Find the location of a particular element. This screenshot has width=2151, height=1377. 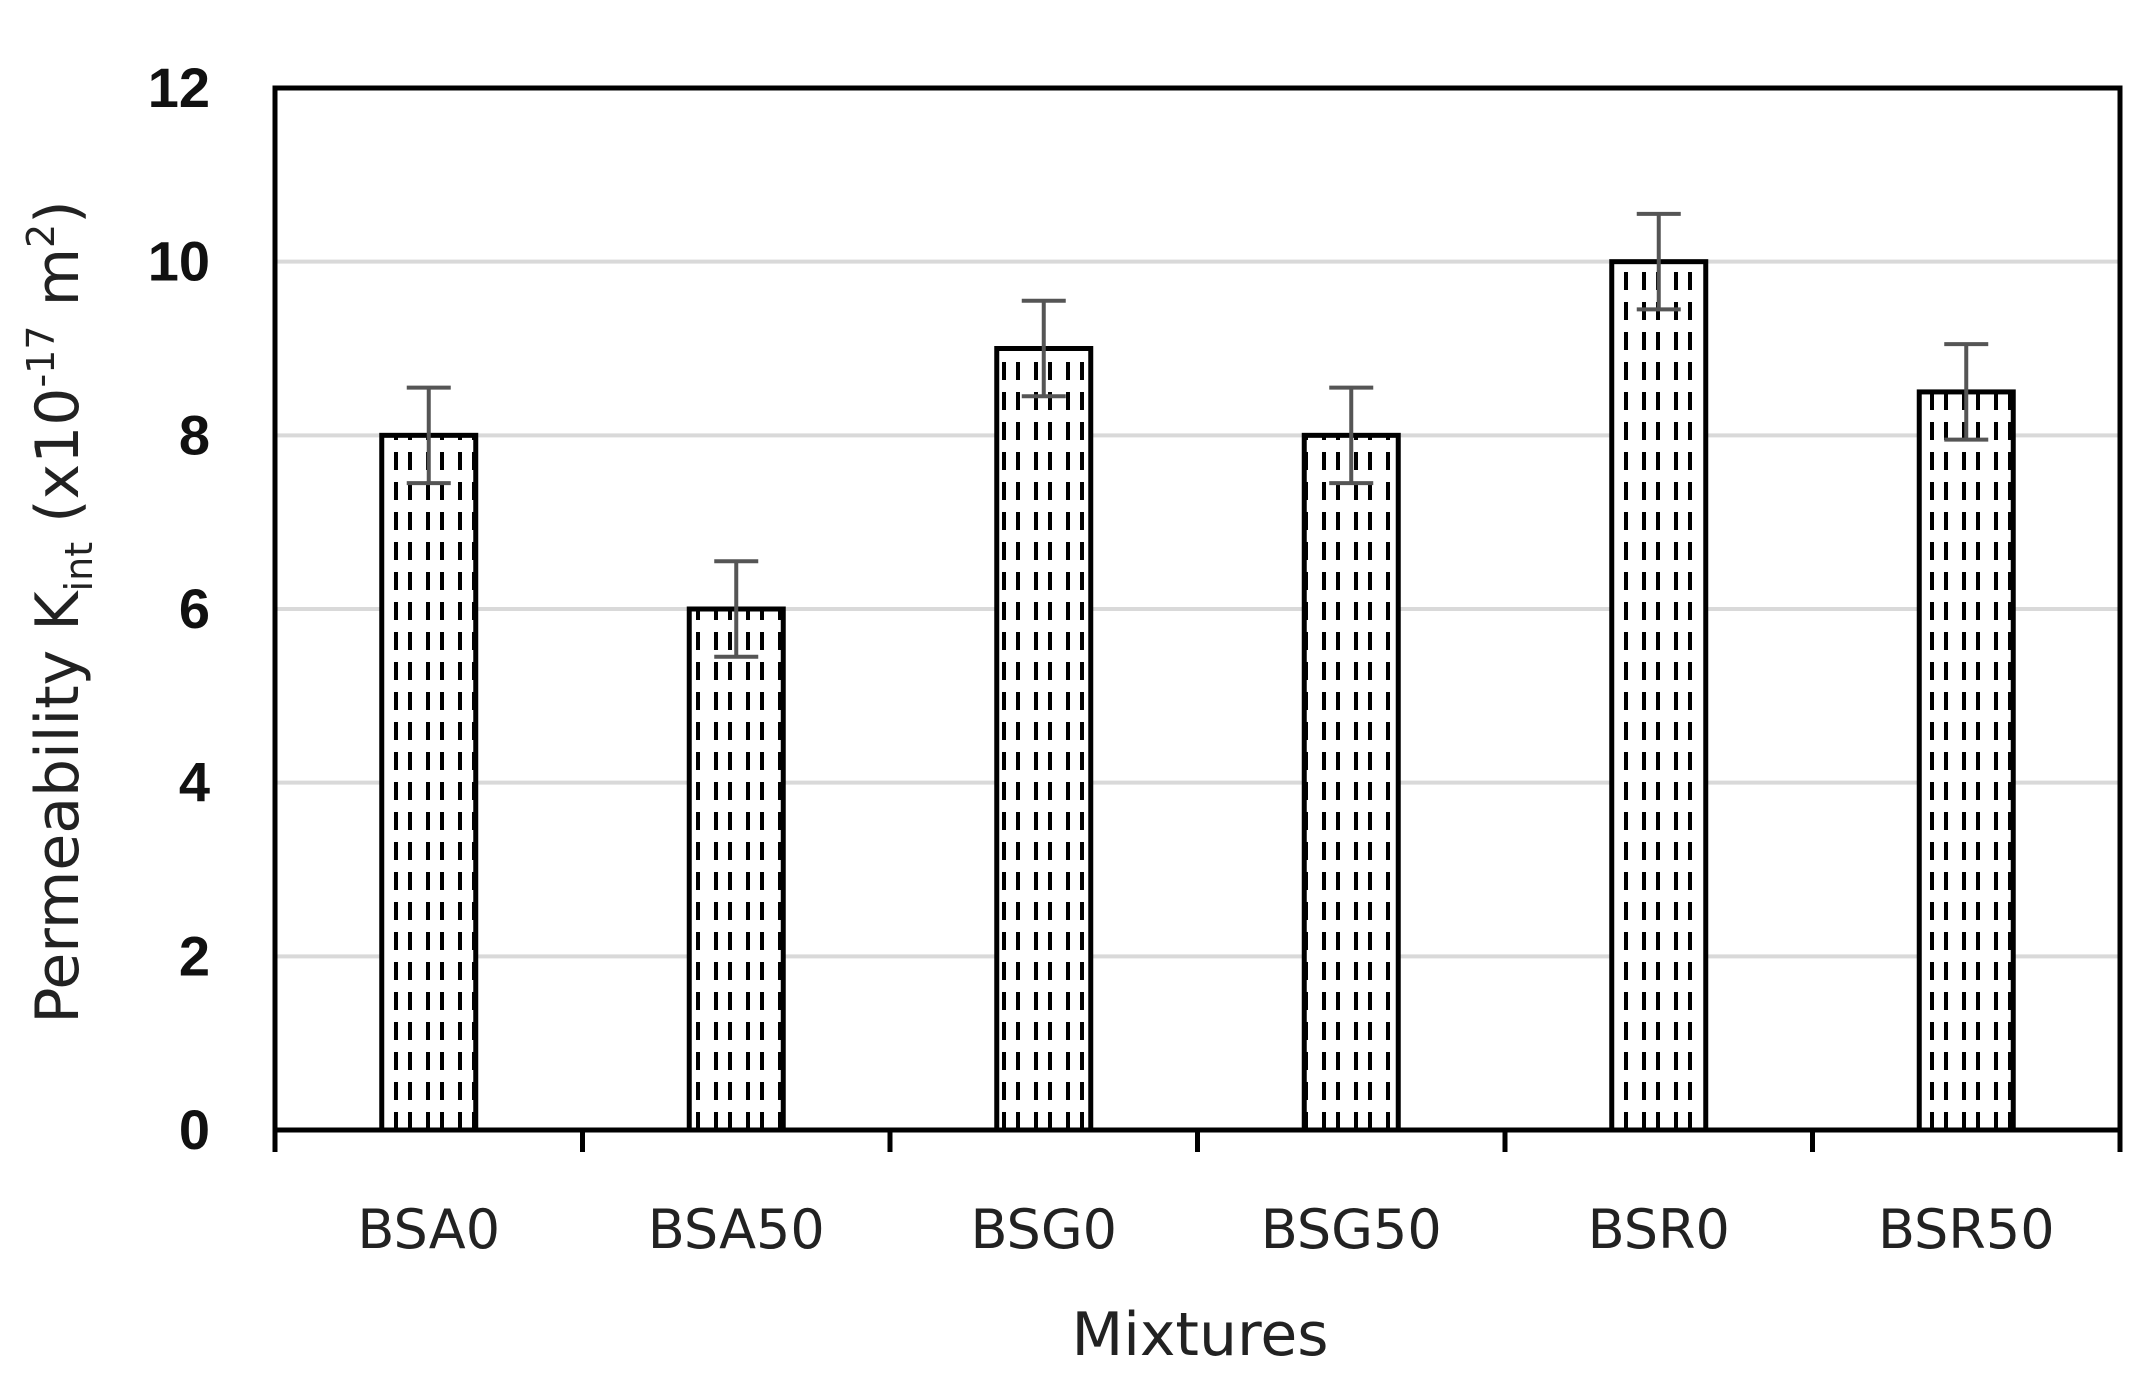

bar-hatch-bsa0 is located at coordinates (429, 782).